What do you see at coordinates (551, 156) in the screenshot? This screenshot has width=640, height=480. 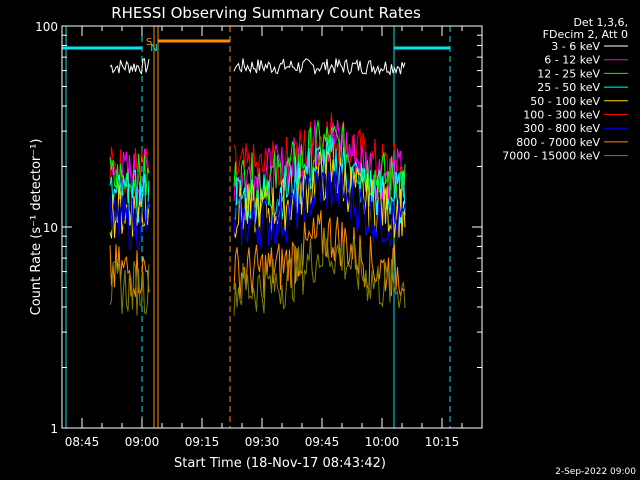 I see `legend-label: 7000 - 15000 keV` at bounding box center [551, 156].